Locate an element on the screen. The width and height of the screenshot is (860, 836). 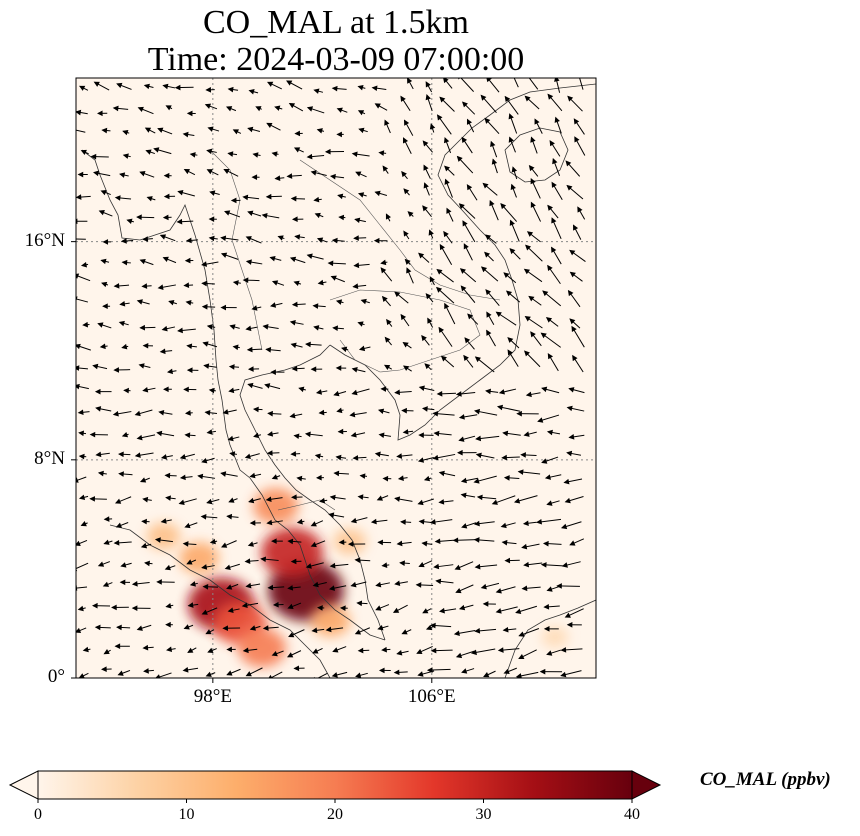
co-hotspot is located at coordinates (199, 558).